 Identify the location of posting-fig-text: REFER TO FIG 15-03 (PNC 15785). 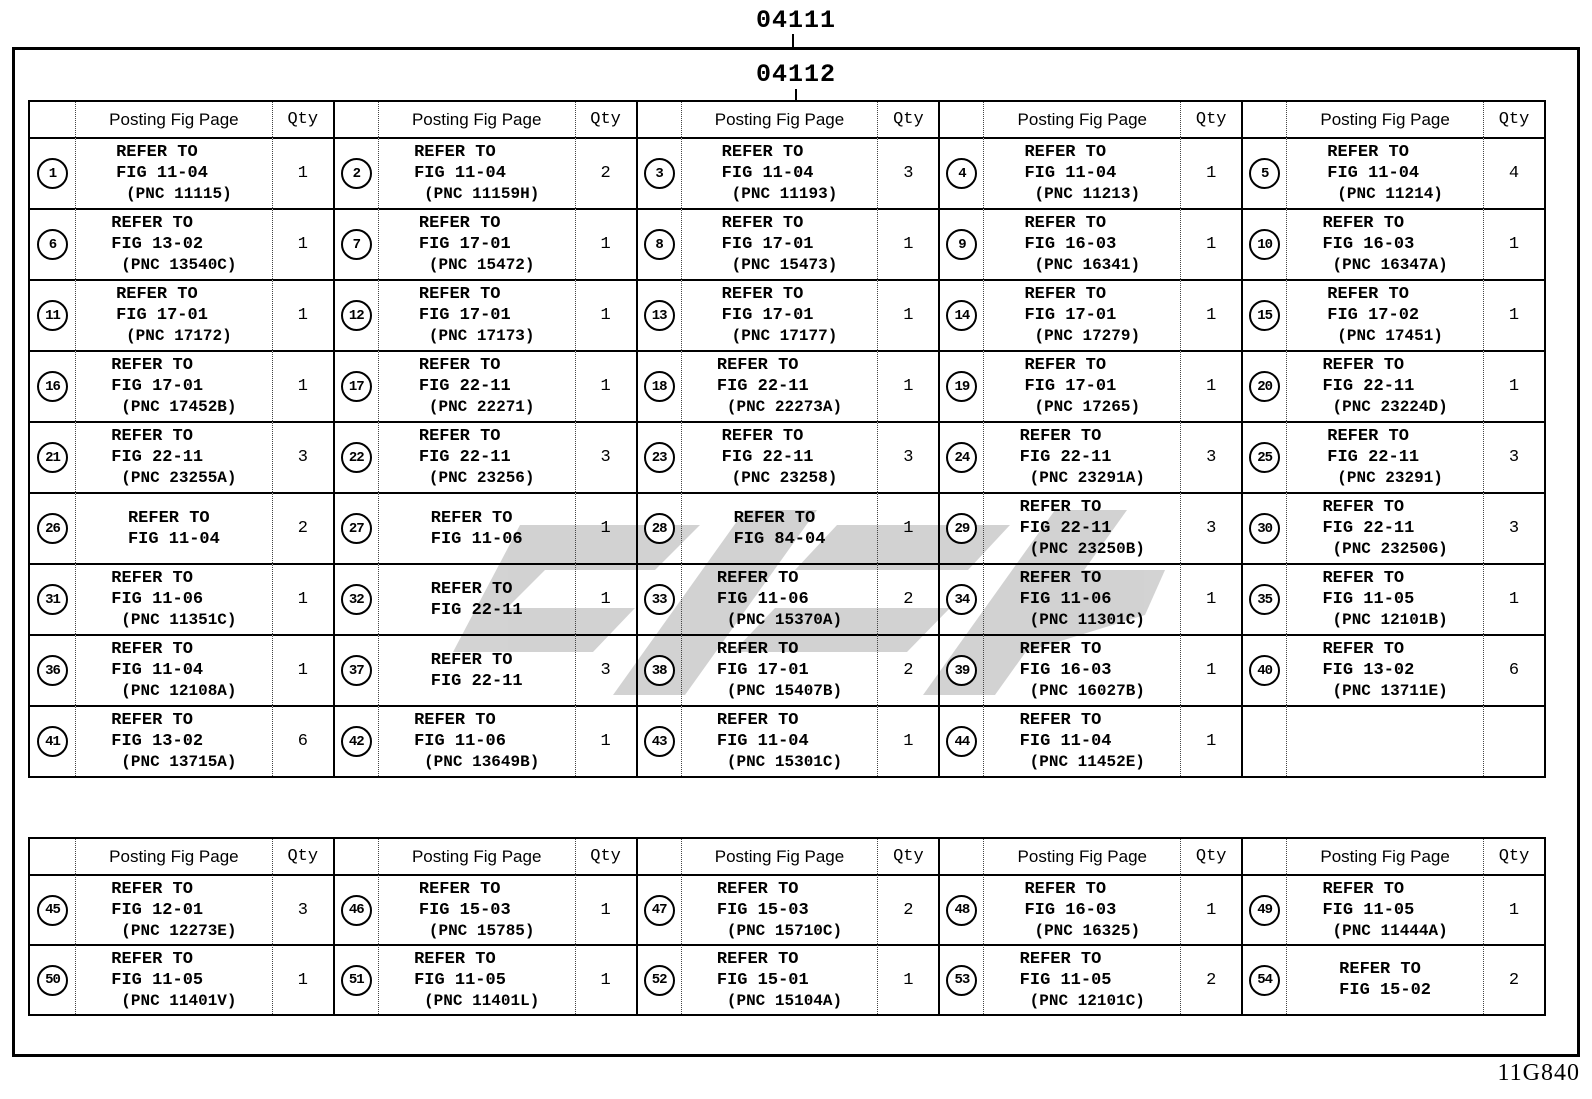
(477, 910).